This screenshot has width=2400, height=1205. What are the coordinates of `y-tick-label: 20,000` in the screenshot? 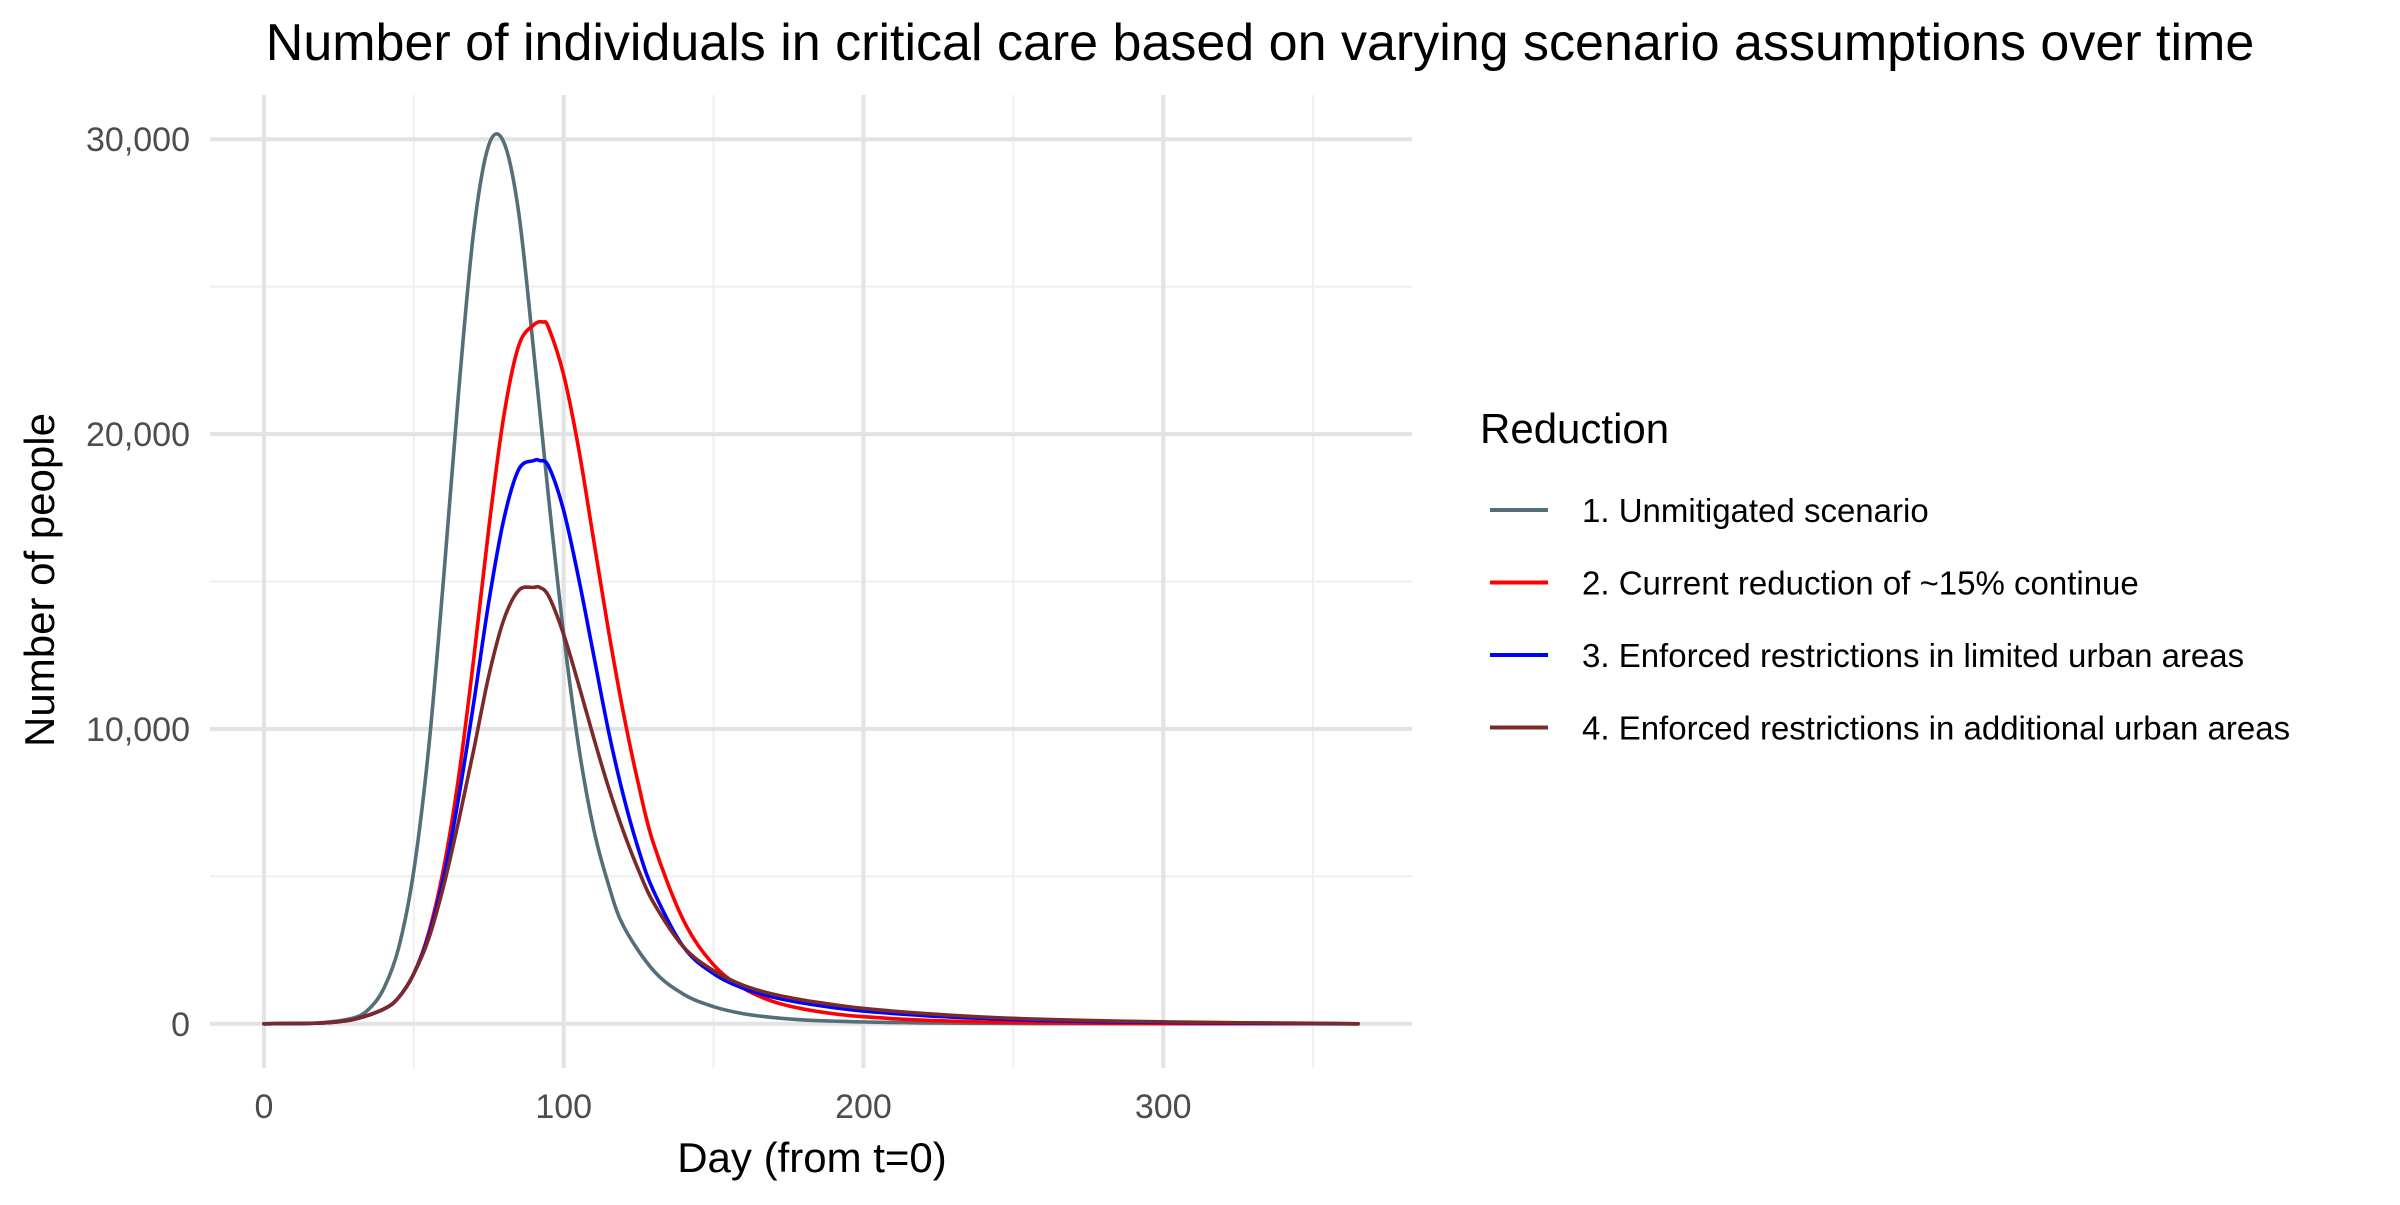 It's located at (138, 435).